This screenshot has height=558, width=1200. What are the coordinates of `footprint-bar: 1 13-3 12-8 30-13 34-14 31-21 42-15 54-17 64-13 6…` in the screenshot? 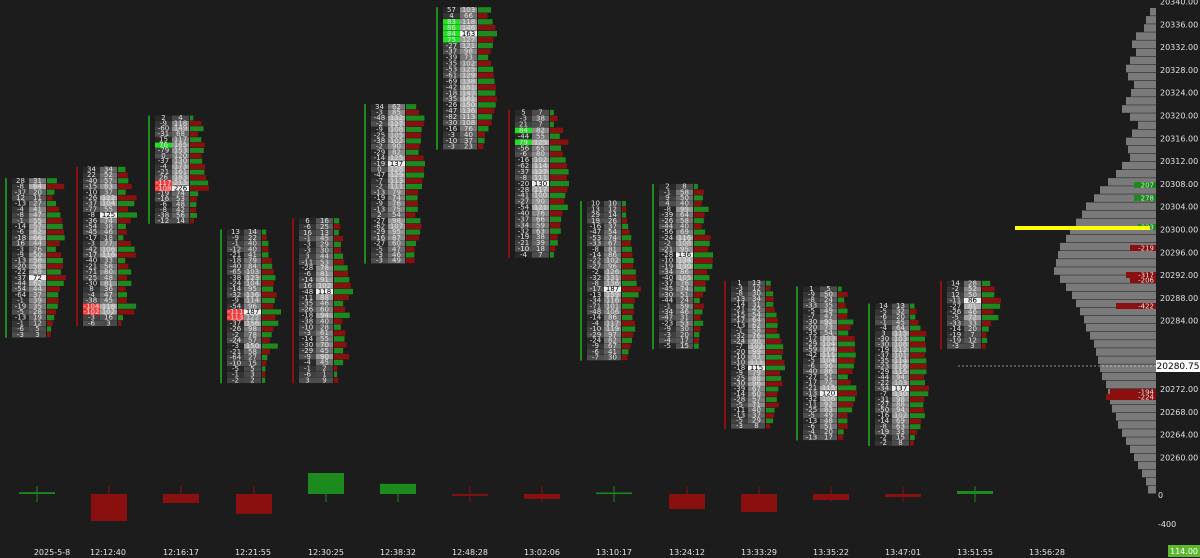 It's located at (754, 354).